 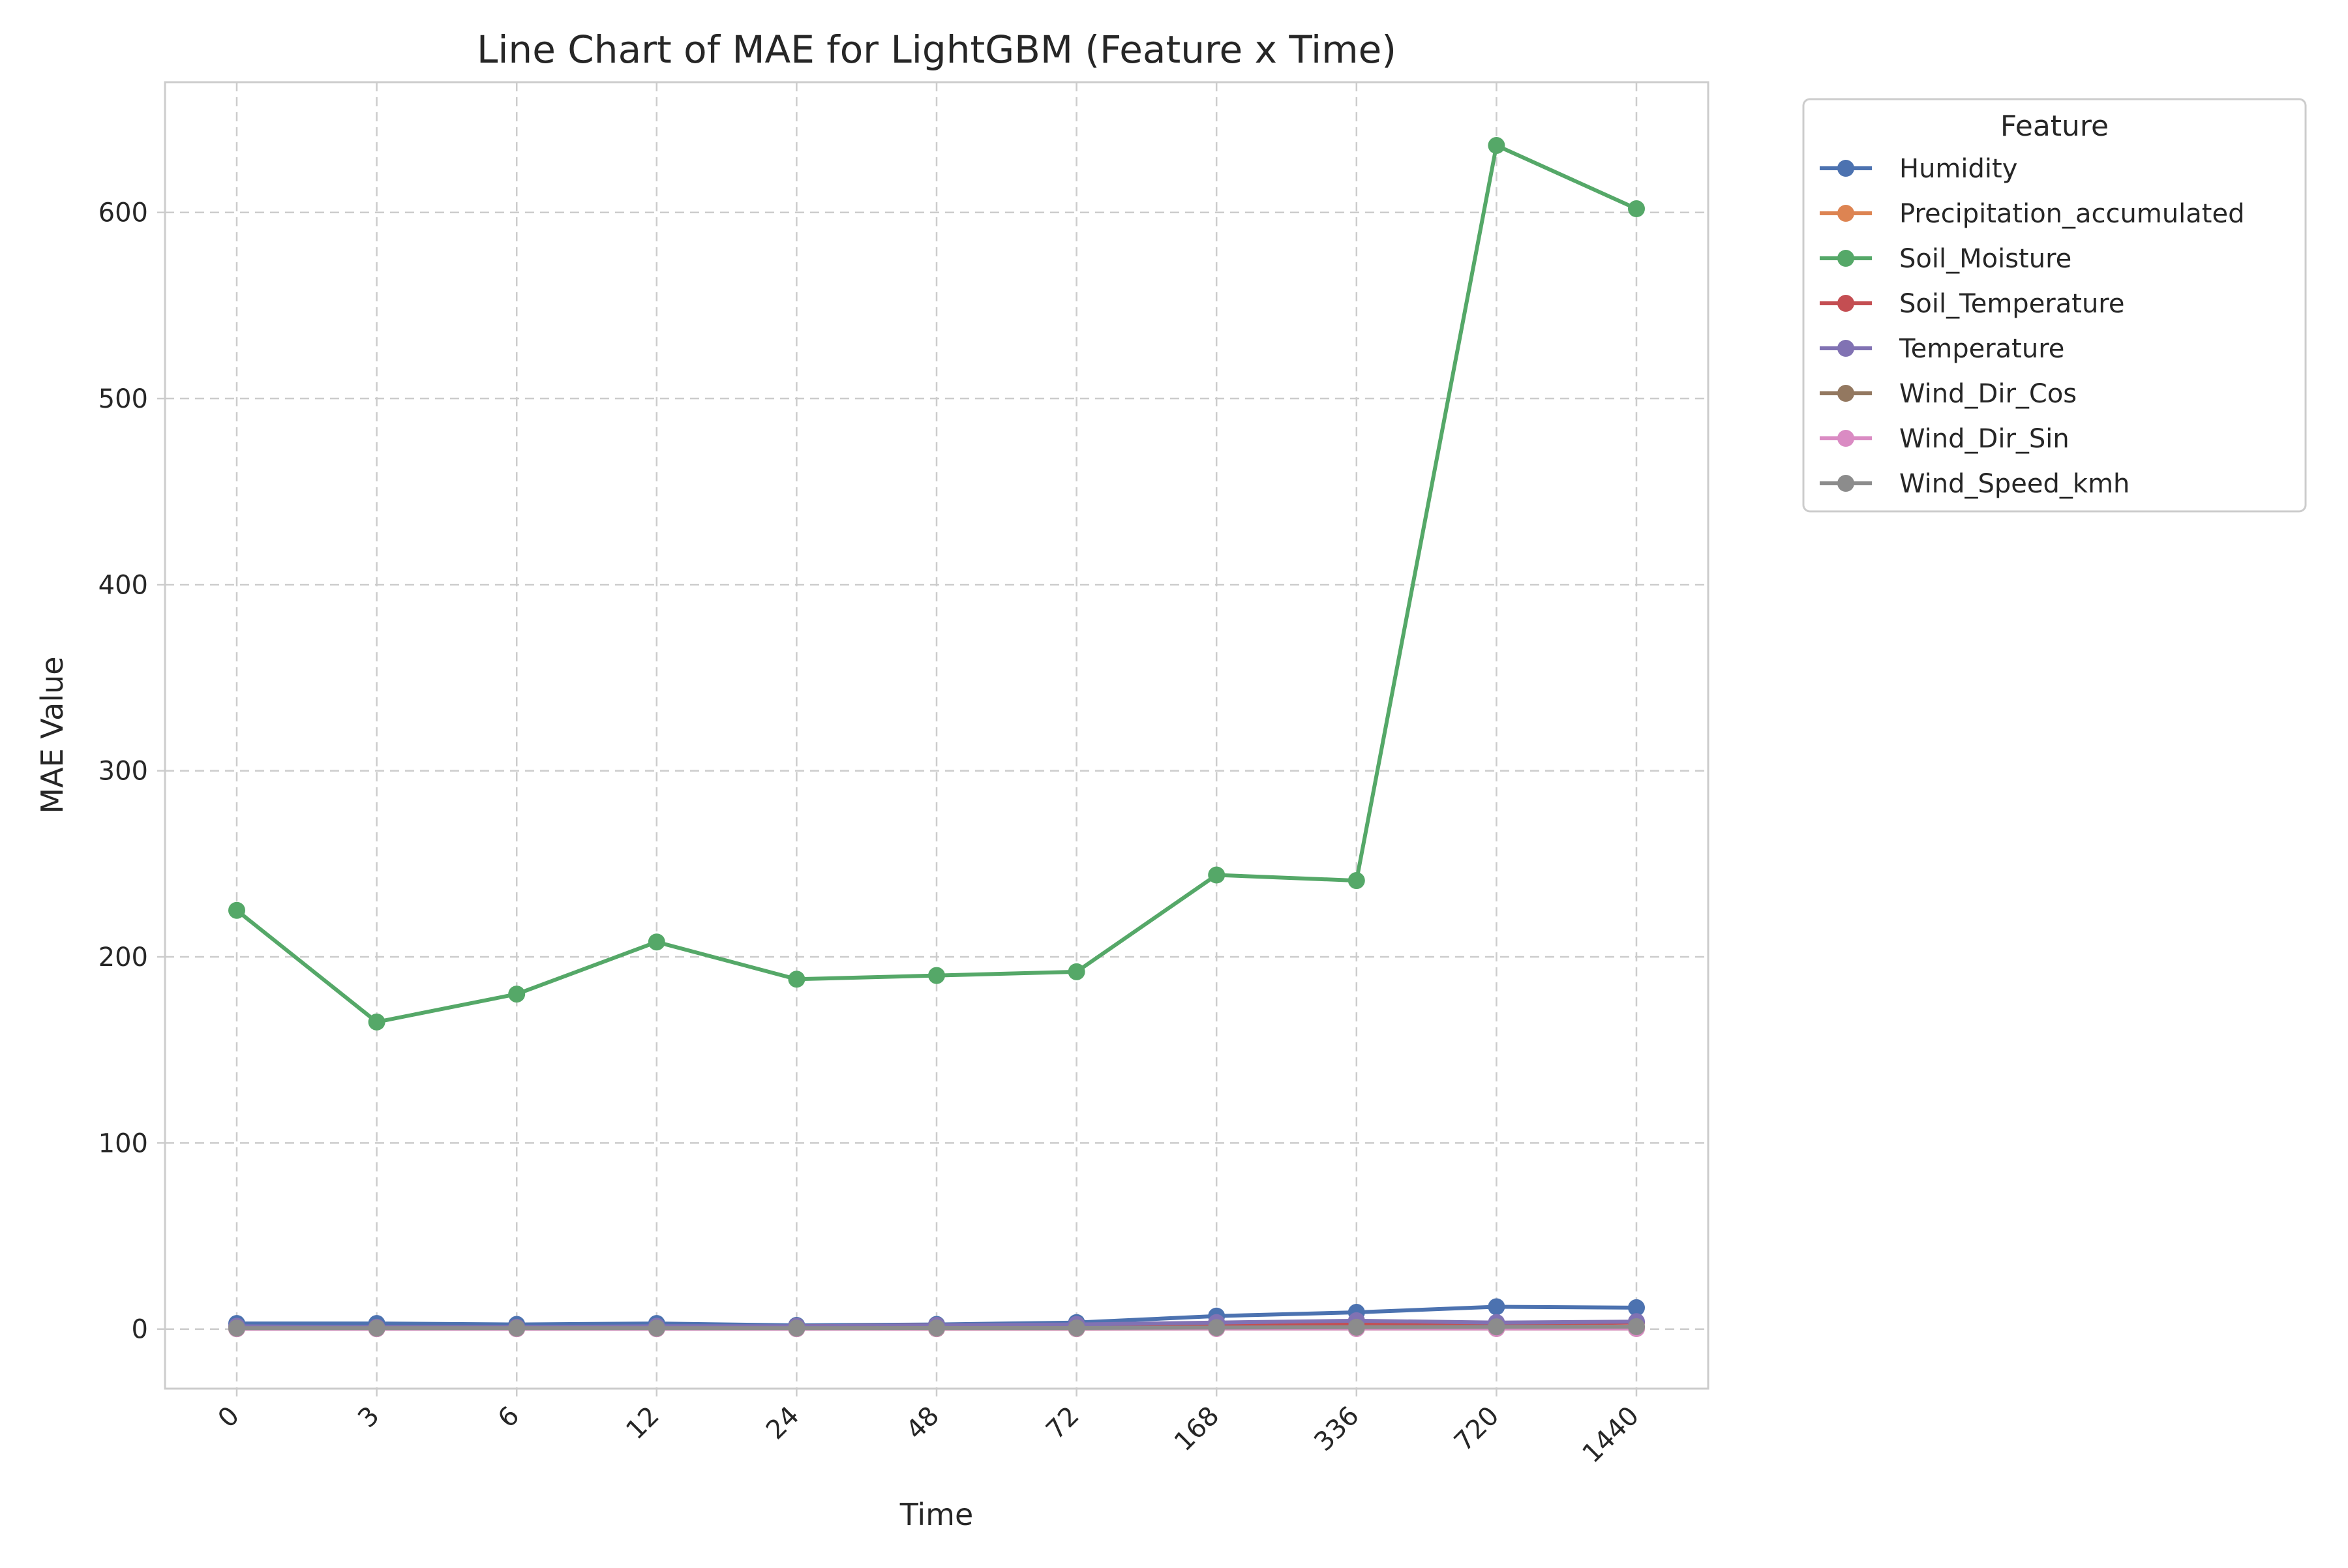 I want to click on legend-label-soil-moisture: Soil_Moisture, so click(x=1985, y=259).